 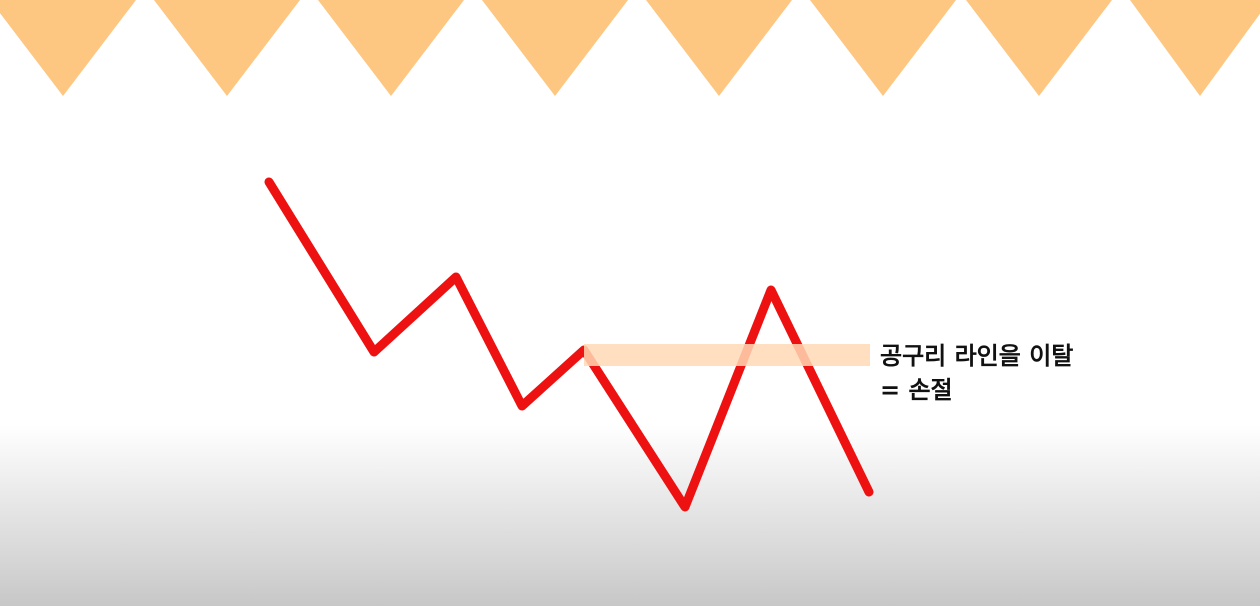 I want to click on annotation-caption: 공구리 라인을 이탈 = 손절, so click(x=1045, y=373).